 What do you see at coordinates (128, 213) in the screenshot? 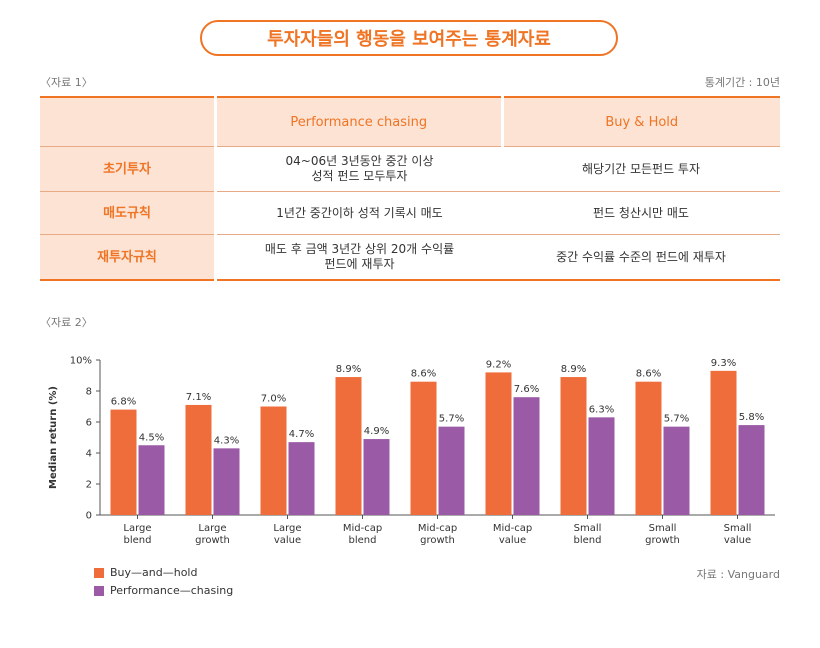
I see `row-label-sell-rule: 매도규칙` at bounding box center [128, 213].